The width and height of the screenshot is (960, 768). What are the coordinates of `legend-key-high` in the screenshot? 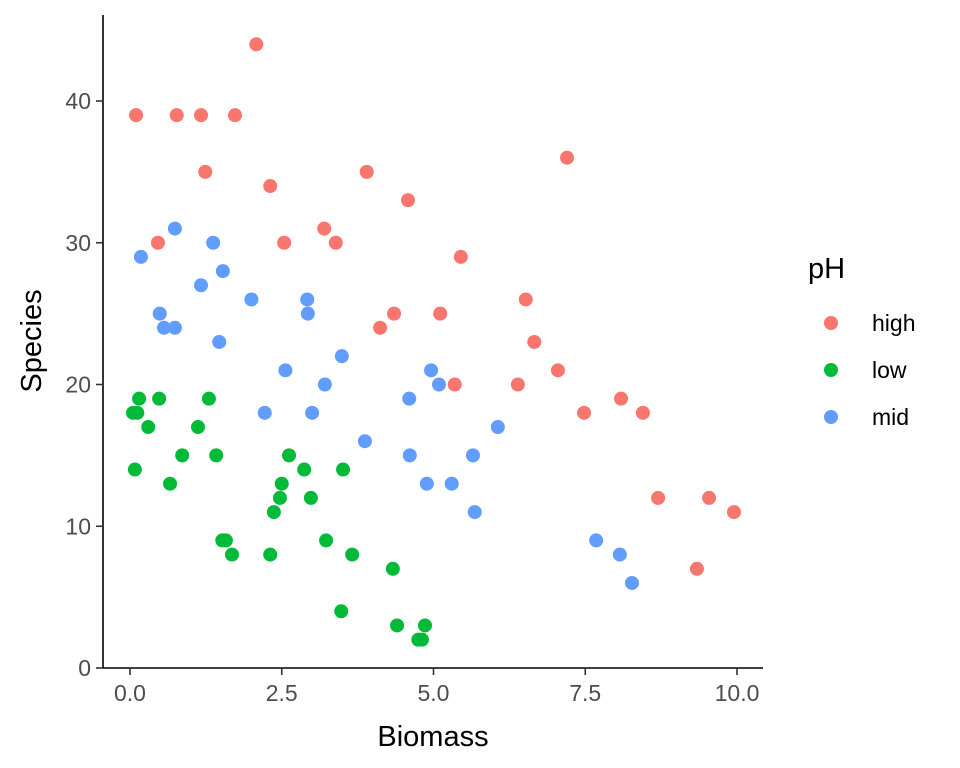 It's located at (831, 323).